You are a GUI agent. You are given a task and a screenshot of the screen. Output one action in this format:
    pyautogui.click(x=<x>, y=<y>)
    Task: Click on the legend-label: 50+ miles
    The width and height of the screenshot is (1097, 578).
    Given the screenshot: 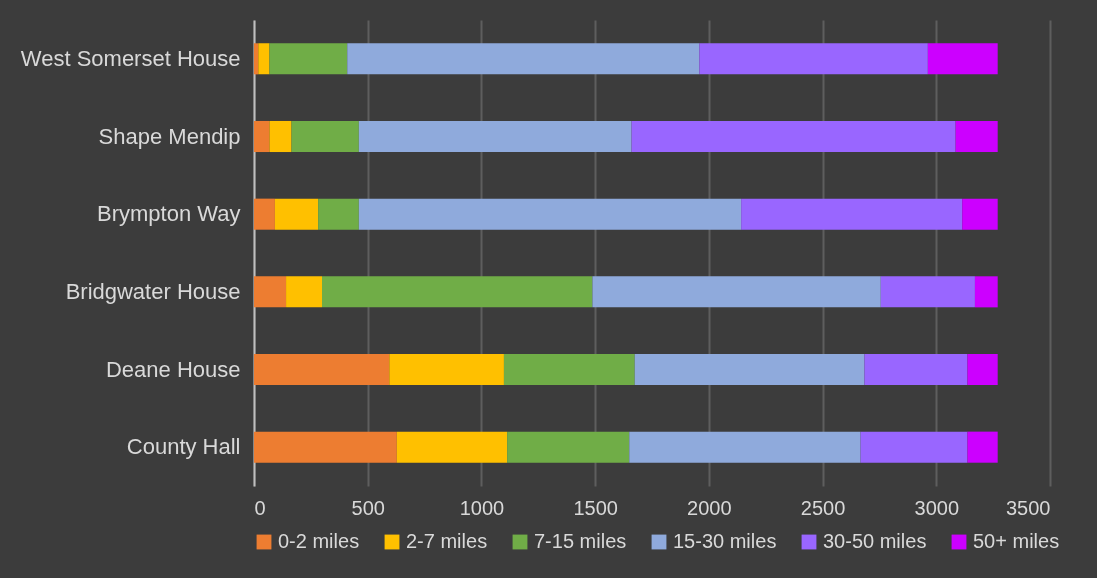 What is the action you would take?
    pyautogui.click(x=1016, y=541)
    